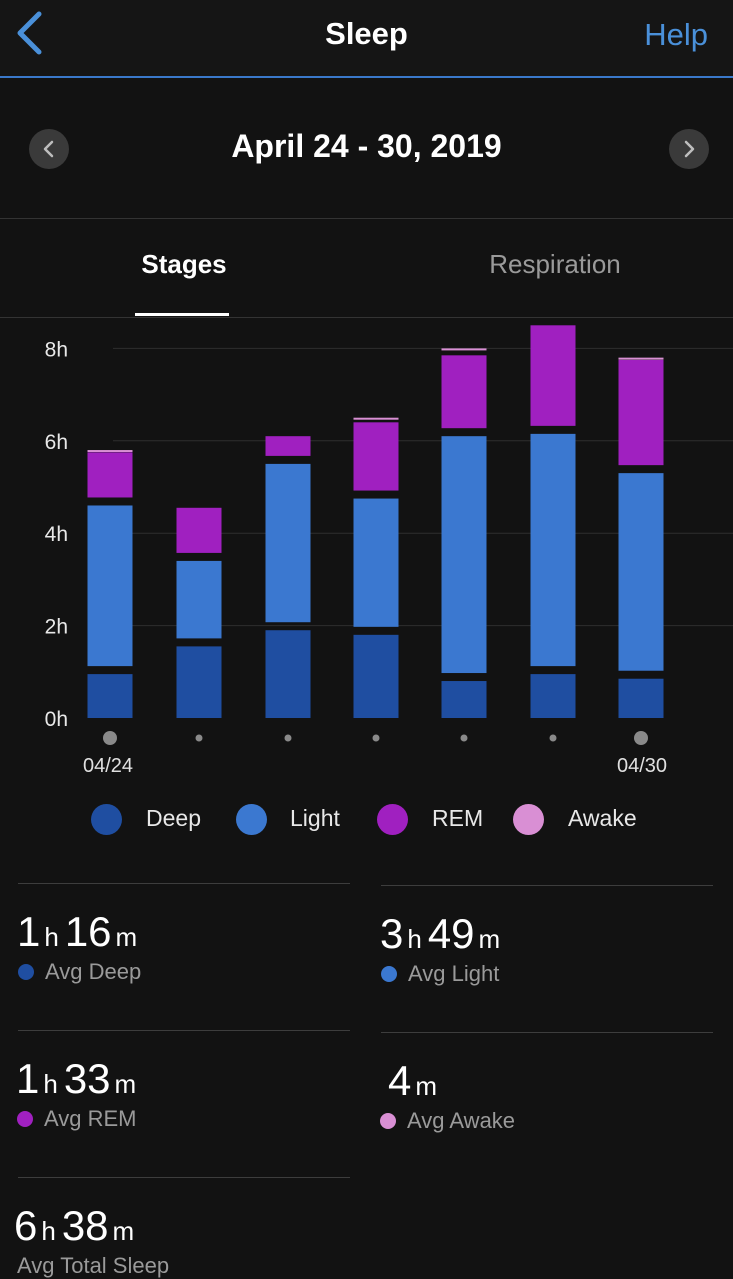  Describe the element at coordinates (26, 1225) in the screenshot. I see `stat-hours: 6` at that location.